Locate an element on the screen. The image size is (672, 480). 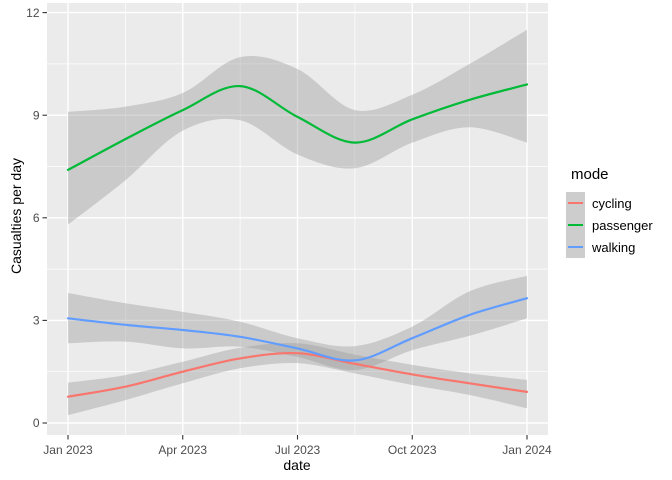
y-tick-labels: 0 3 6 9 12 is located at coordinates (33, 218).